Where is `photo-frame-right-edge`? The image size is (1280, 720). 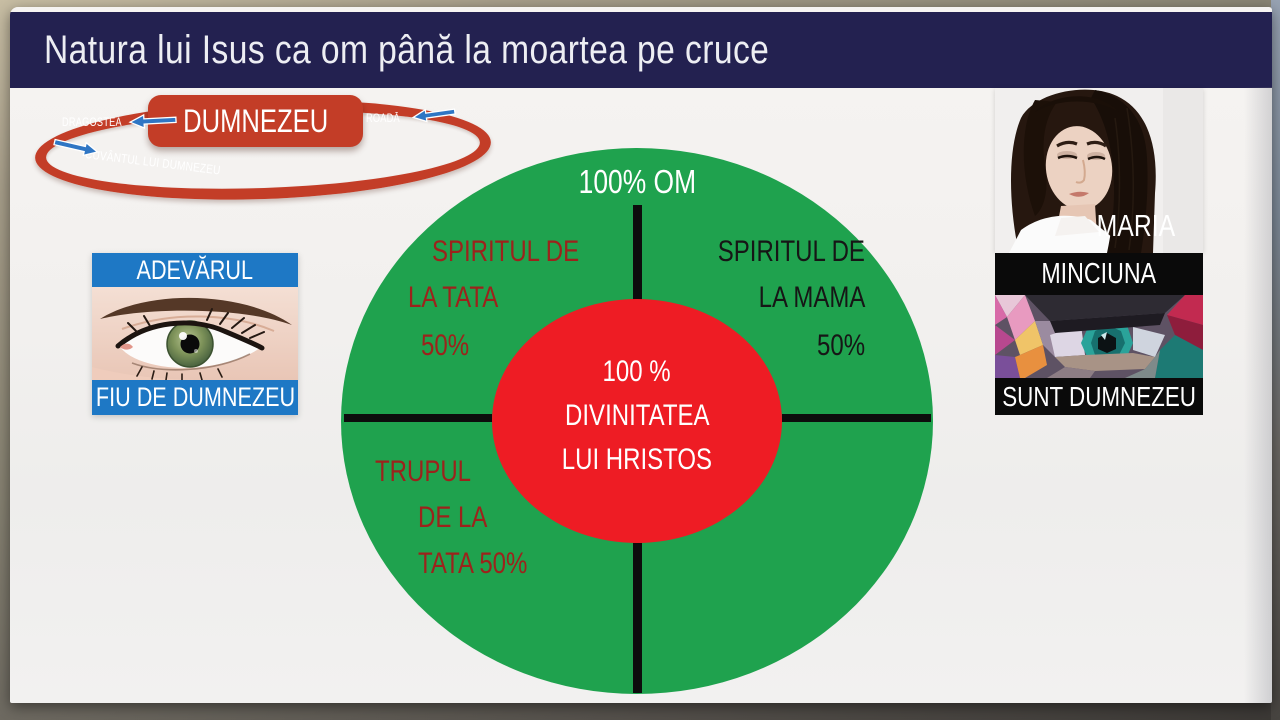
photo-frame-right-edge is located at coordinates (1275, 360).